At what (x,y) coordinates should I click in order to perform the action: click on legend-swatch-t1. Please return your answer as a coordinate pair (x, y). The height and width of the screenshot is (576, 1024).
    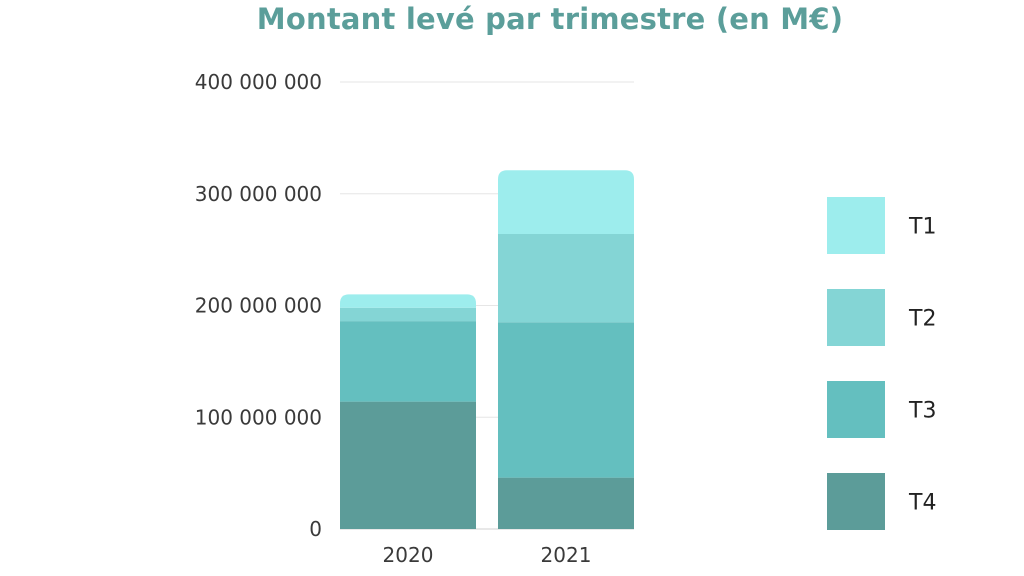
    Looking at the image, I should click on (856, 225).